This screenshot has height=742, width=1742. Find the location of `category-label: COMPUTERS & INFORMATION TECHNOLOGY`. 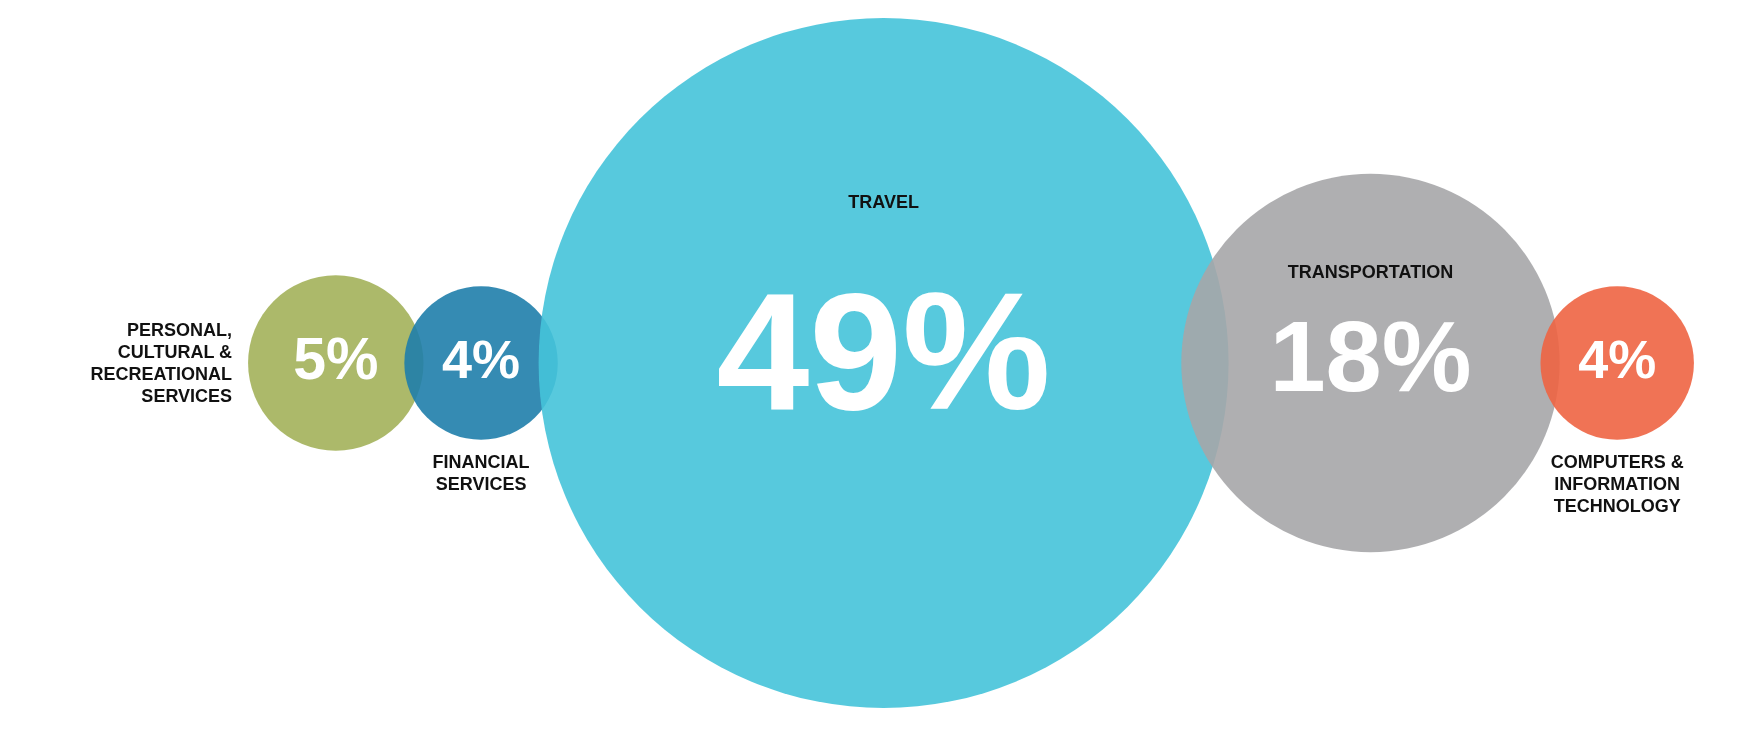

category-label: COMPUTERS & INFORMATION TECHNOLOGY is located at coordinates (1617, 483).